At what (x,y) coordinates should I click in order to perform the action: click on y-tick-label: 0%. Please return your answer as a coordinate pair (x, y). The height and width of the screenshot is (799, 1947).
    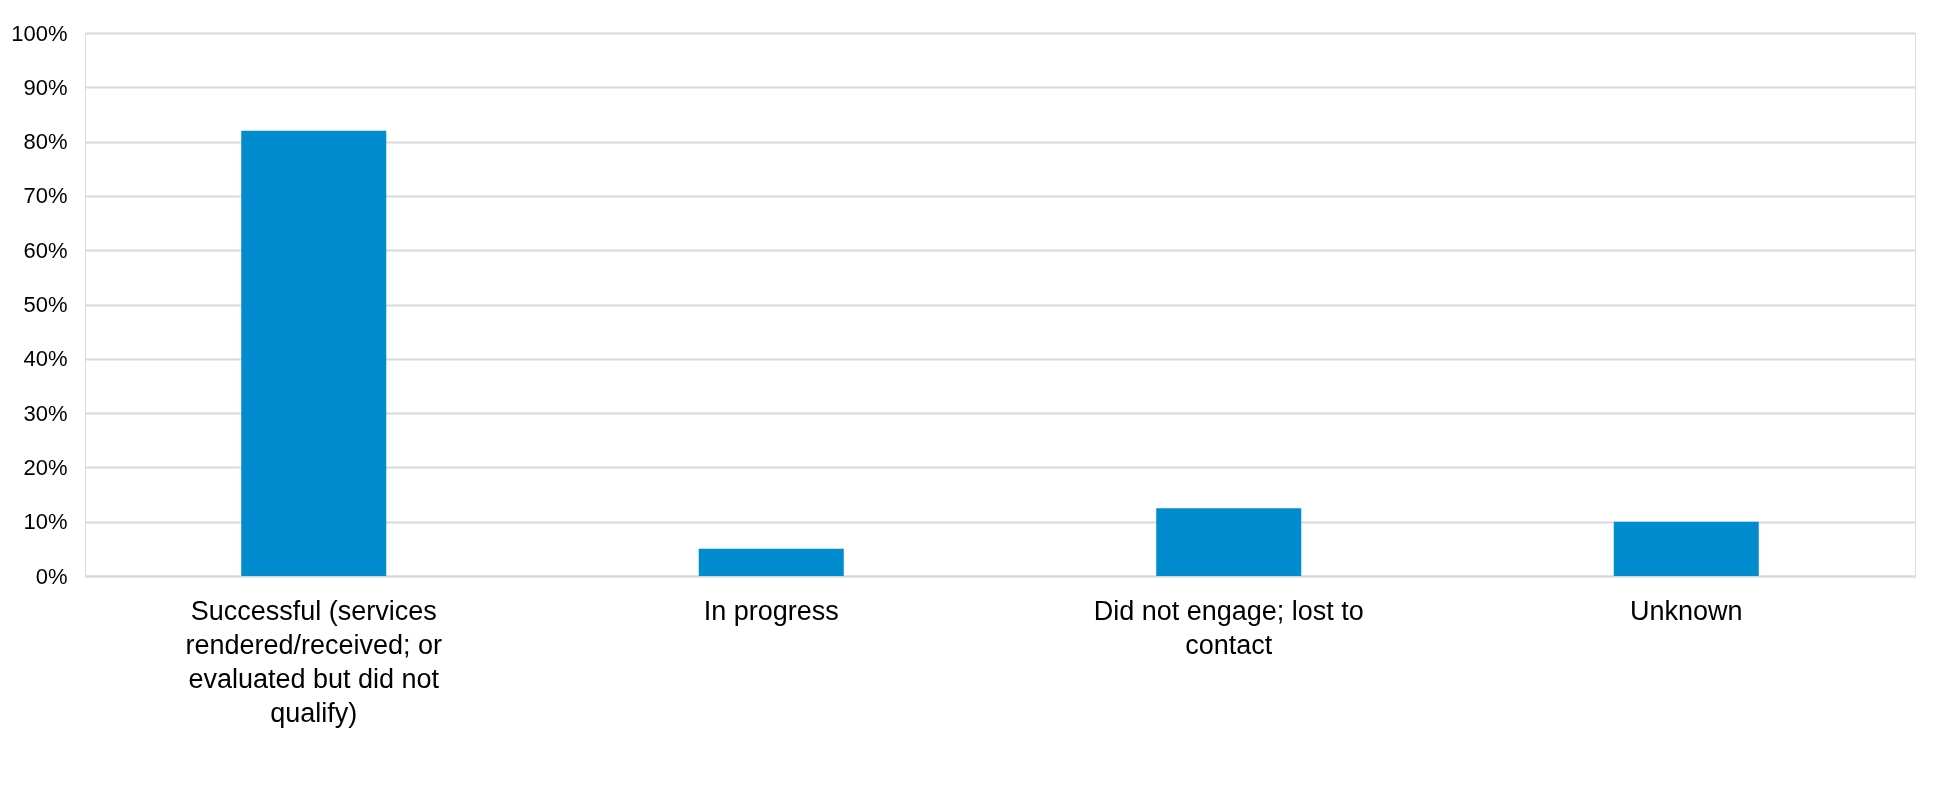
    Looking at the image, I should click on (51, 576).